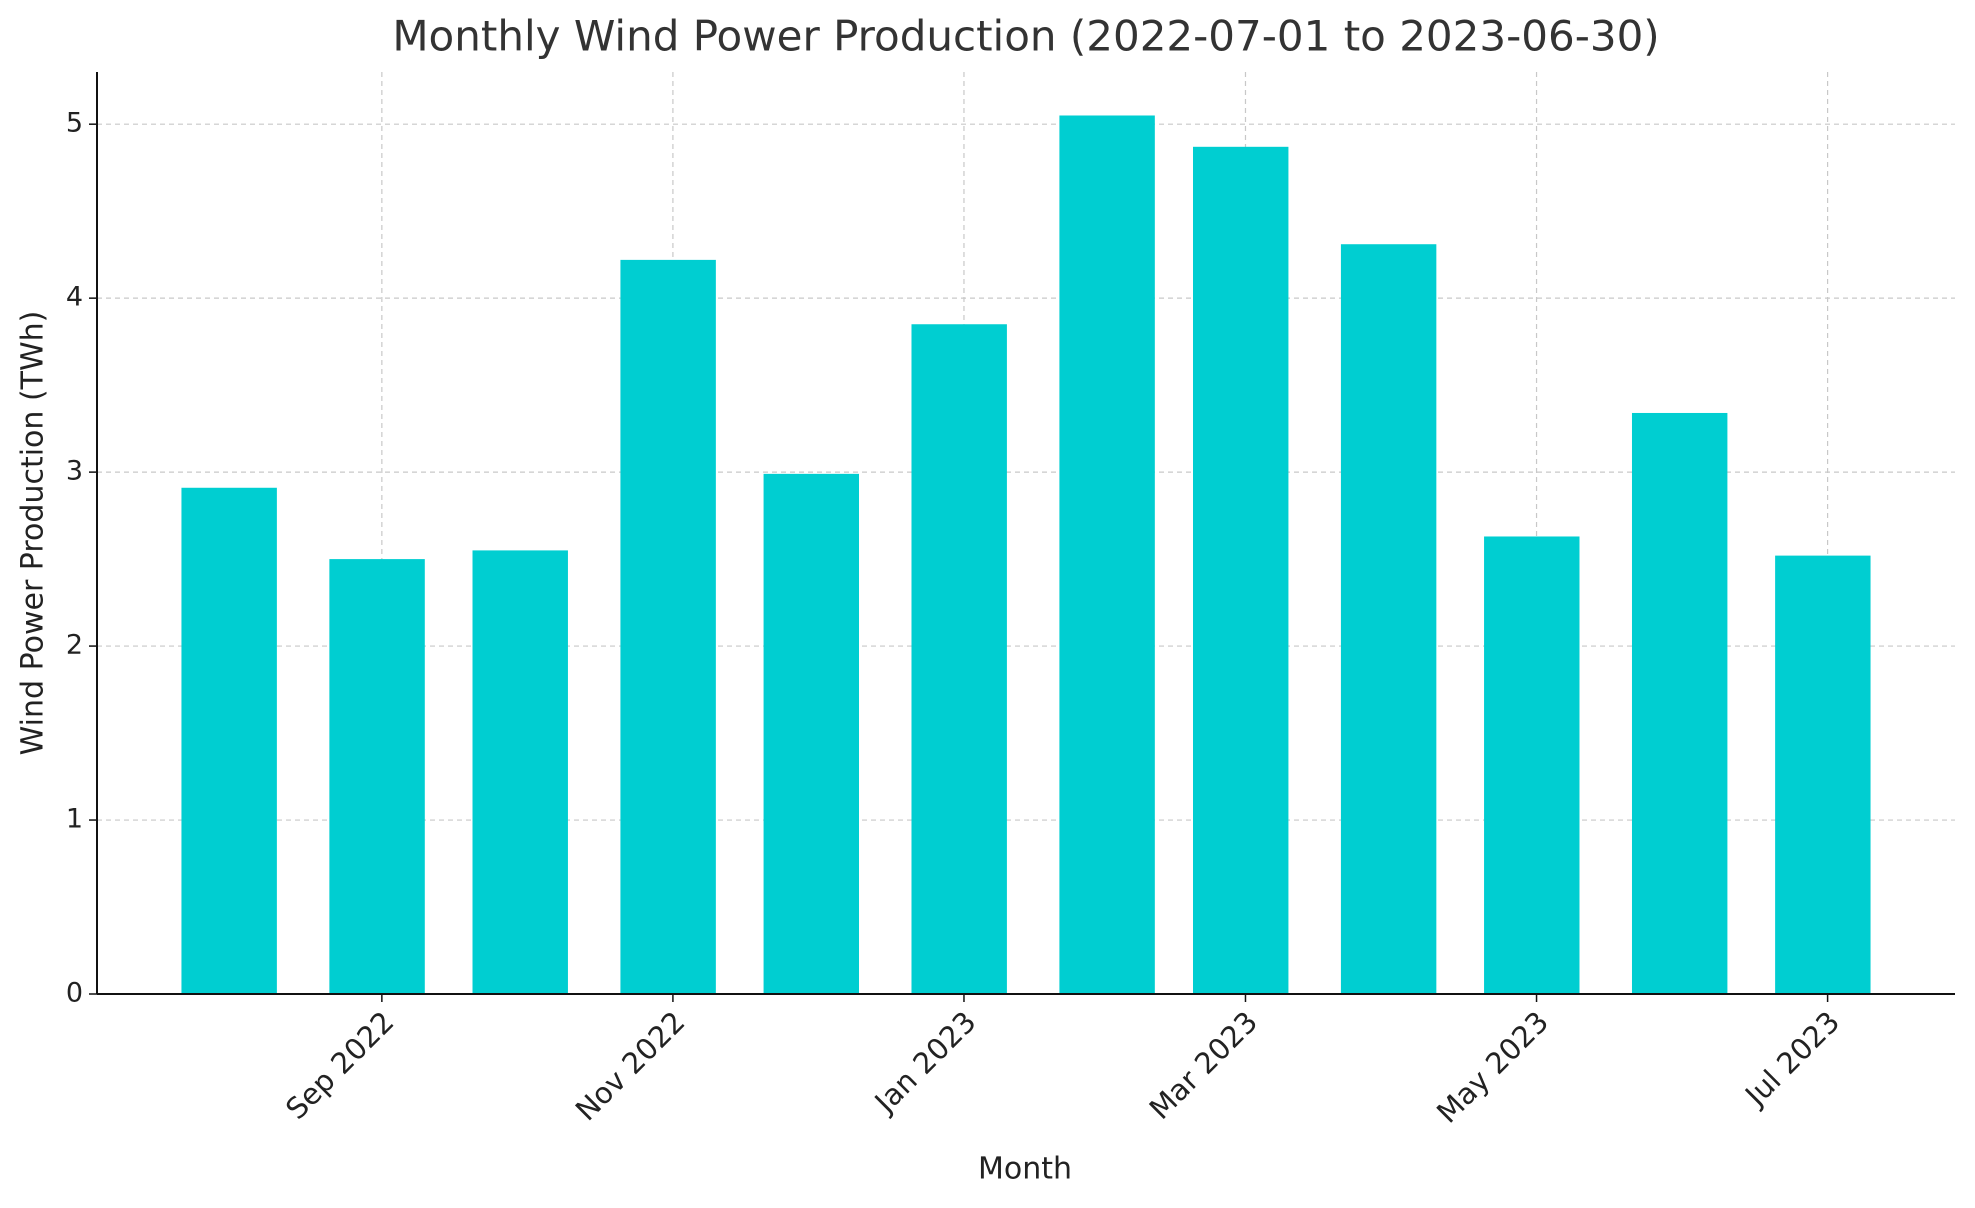 The width and height of the screenshot is (1975, 1208). What do you see at coordinates (1492, 1067) in the screenshot?
I see `x-tick-label: May 2023` at bounding box center [1492, 1067].